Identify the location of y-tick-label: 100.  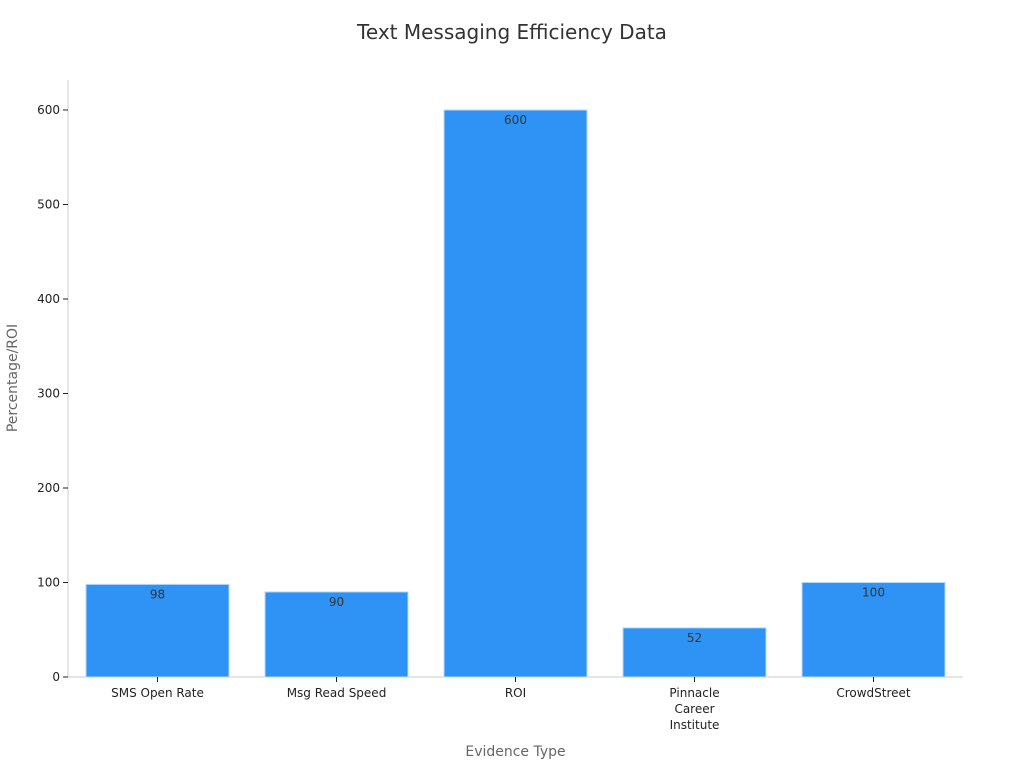
(48, 583).